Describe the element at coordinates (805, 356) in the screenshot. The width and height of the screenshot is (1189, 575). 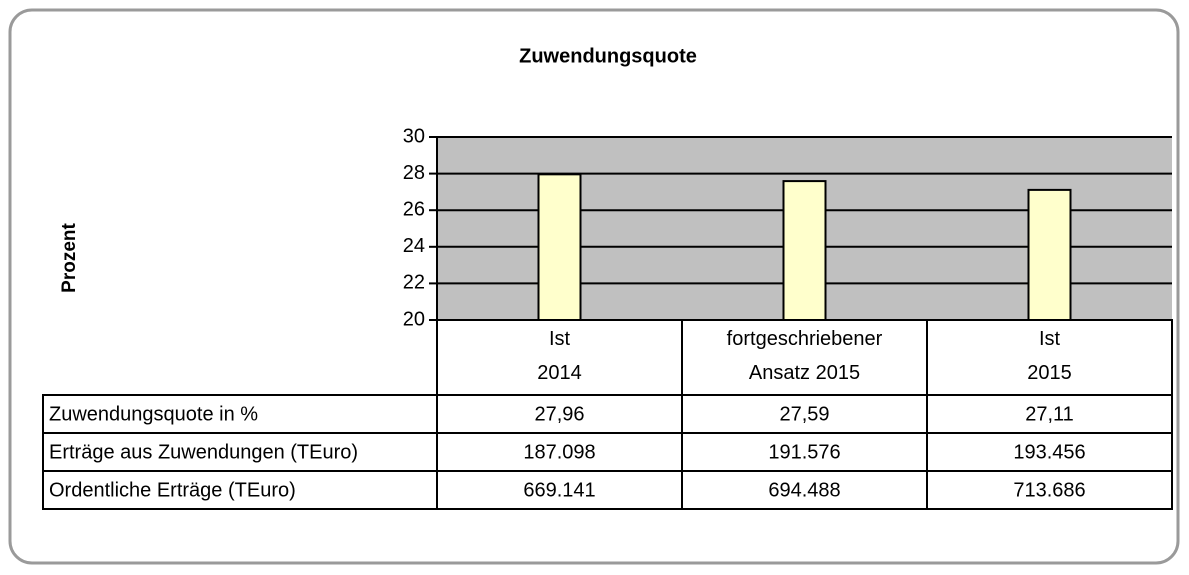
I see `x-tick-label: fortgeschriebener Ansatz 2015` at that location.